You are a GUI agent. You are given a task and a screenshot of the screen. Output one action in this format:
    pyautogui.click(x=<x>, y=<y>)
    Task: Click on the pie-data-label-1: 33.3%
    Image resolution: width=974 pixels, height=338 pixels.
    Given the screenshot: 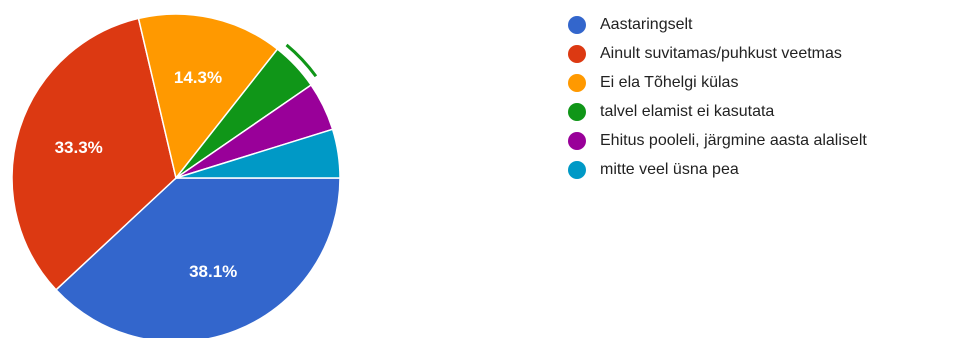 What is the action you would take?
    pyautogui.click(x=79, y=147)
    